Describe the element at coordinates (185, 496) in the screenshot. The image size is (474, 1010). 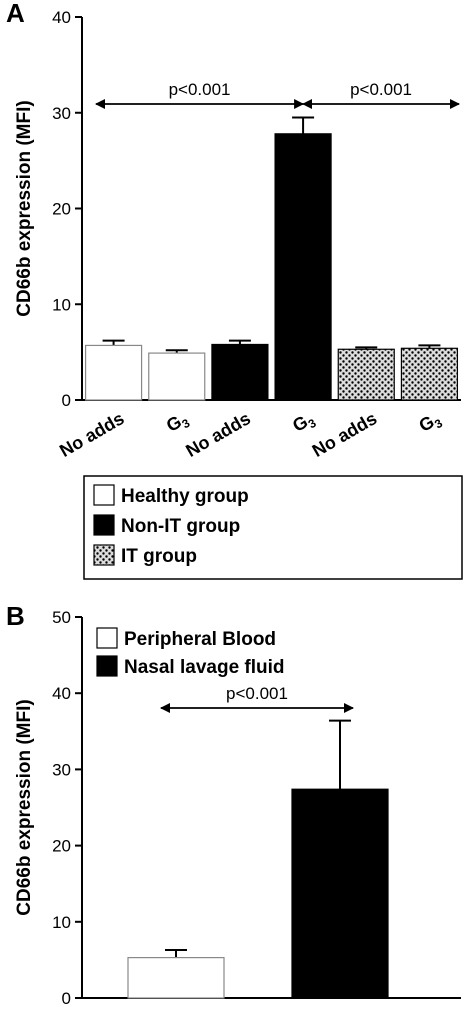
I see `legend-label: Healthy group` at that location.